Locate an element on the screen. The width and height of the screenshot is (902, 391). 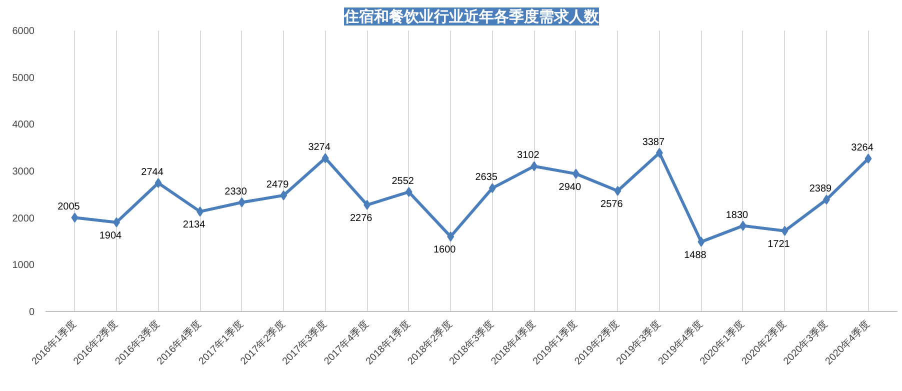
data-label: 3274 is located at coordinates (319, 148).